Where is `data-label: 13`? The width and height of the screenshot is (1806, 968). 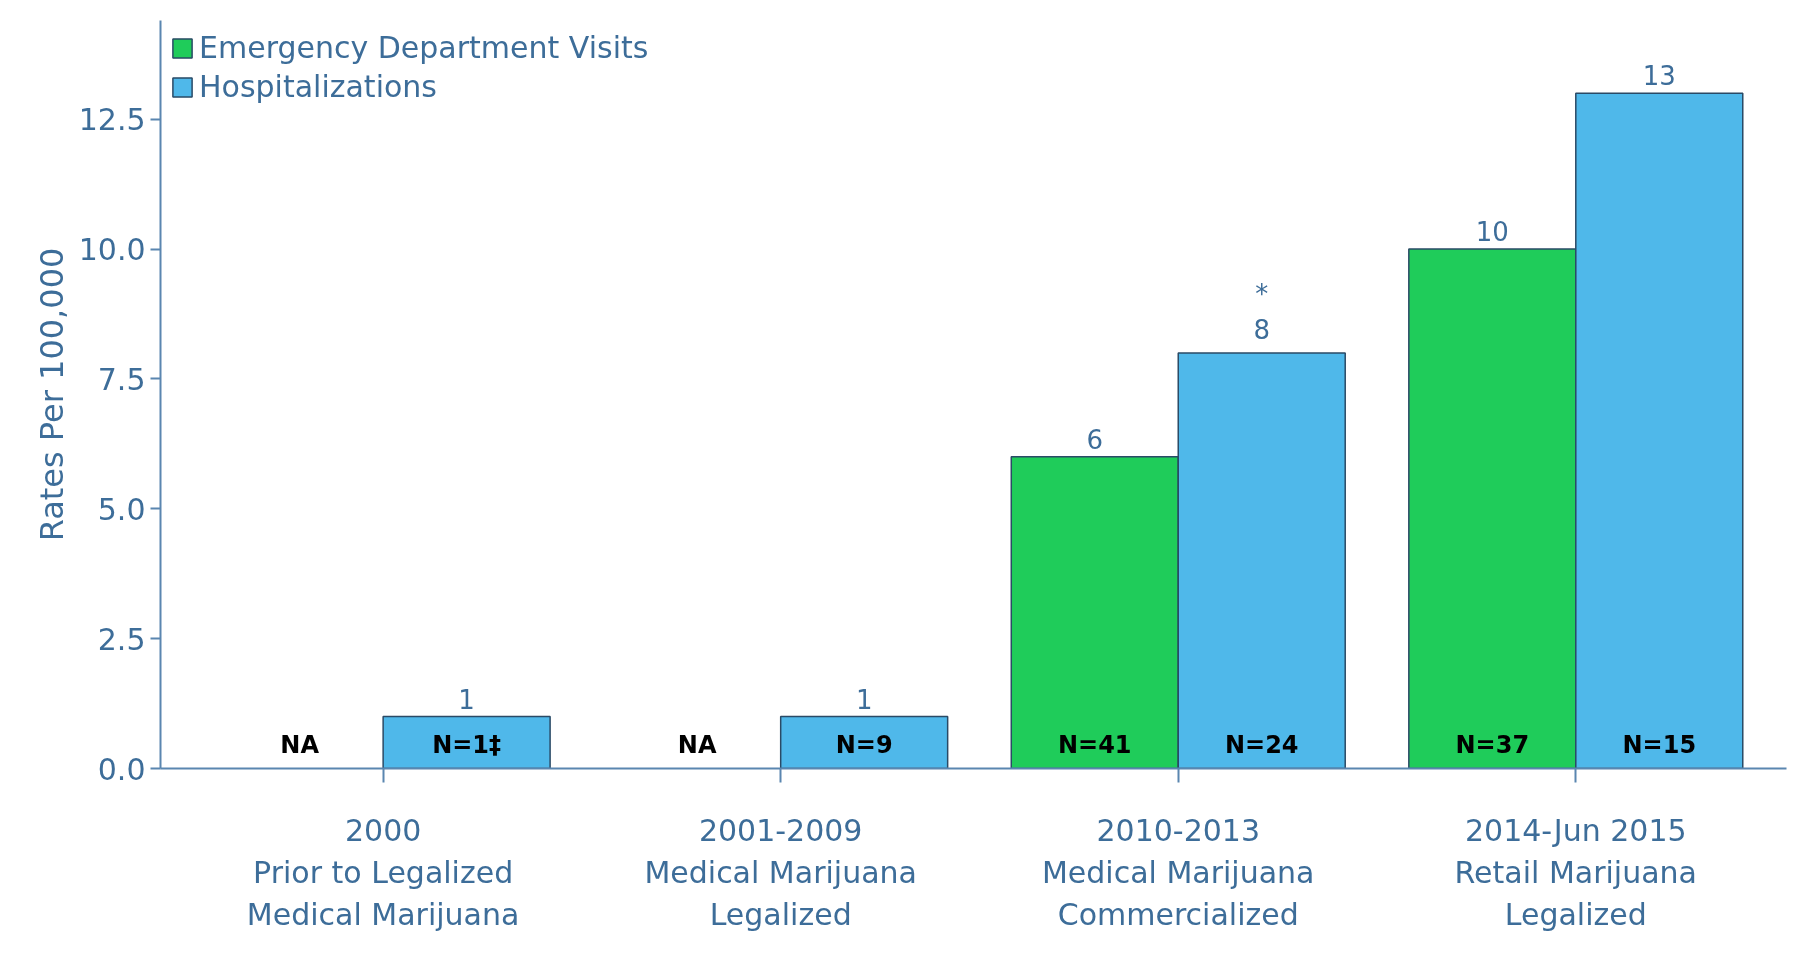 data-label: 13 is located at coordinates (1659, 76).